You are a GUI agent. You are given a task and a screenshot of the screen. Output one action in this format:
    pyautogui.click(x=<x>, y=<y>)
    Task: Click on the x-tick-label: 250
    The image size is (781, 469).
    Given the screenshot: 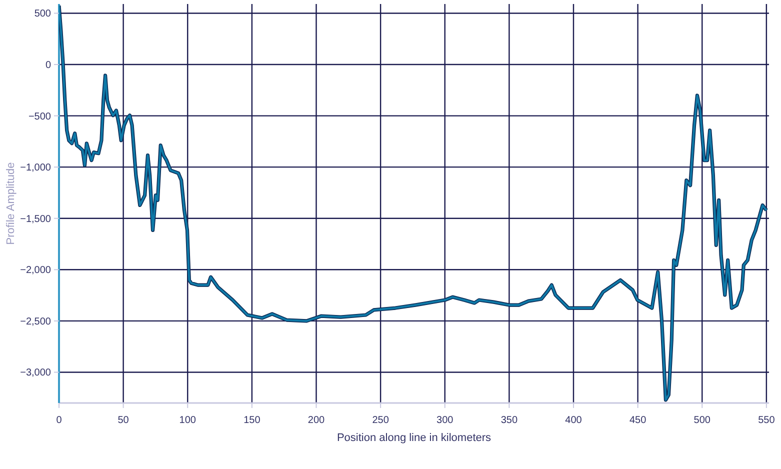 What is the action you would take?
    pyautogui.click(x=381, y=420)
    